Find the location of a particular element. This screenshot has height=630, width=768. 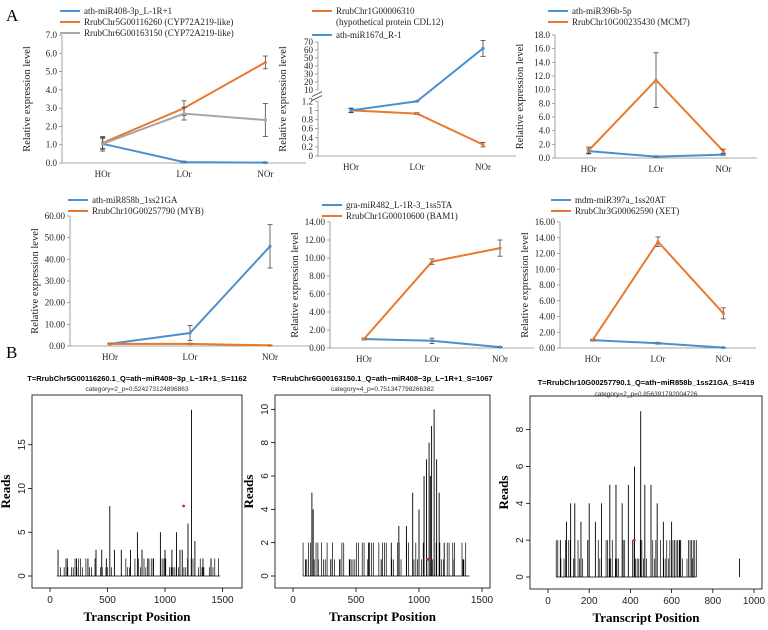

y-tick-label: 0.8 is located at coordinates (308, 120).